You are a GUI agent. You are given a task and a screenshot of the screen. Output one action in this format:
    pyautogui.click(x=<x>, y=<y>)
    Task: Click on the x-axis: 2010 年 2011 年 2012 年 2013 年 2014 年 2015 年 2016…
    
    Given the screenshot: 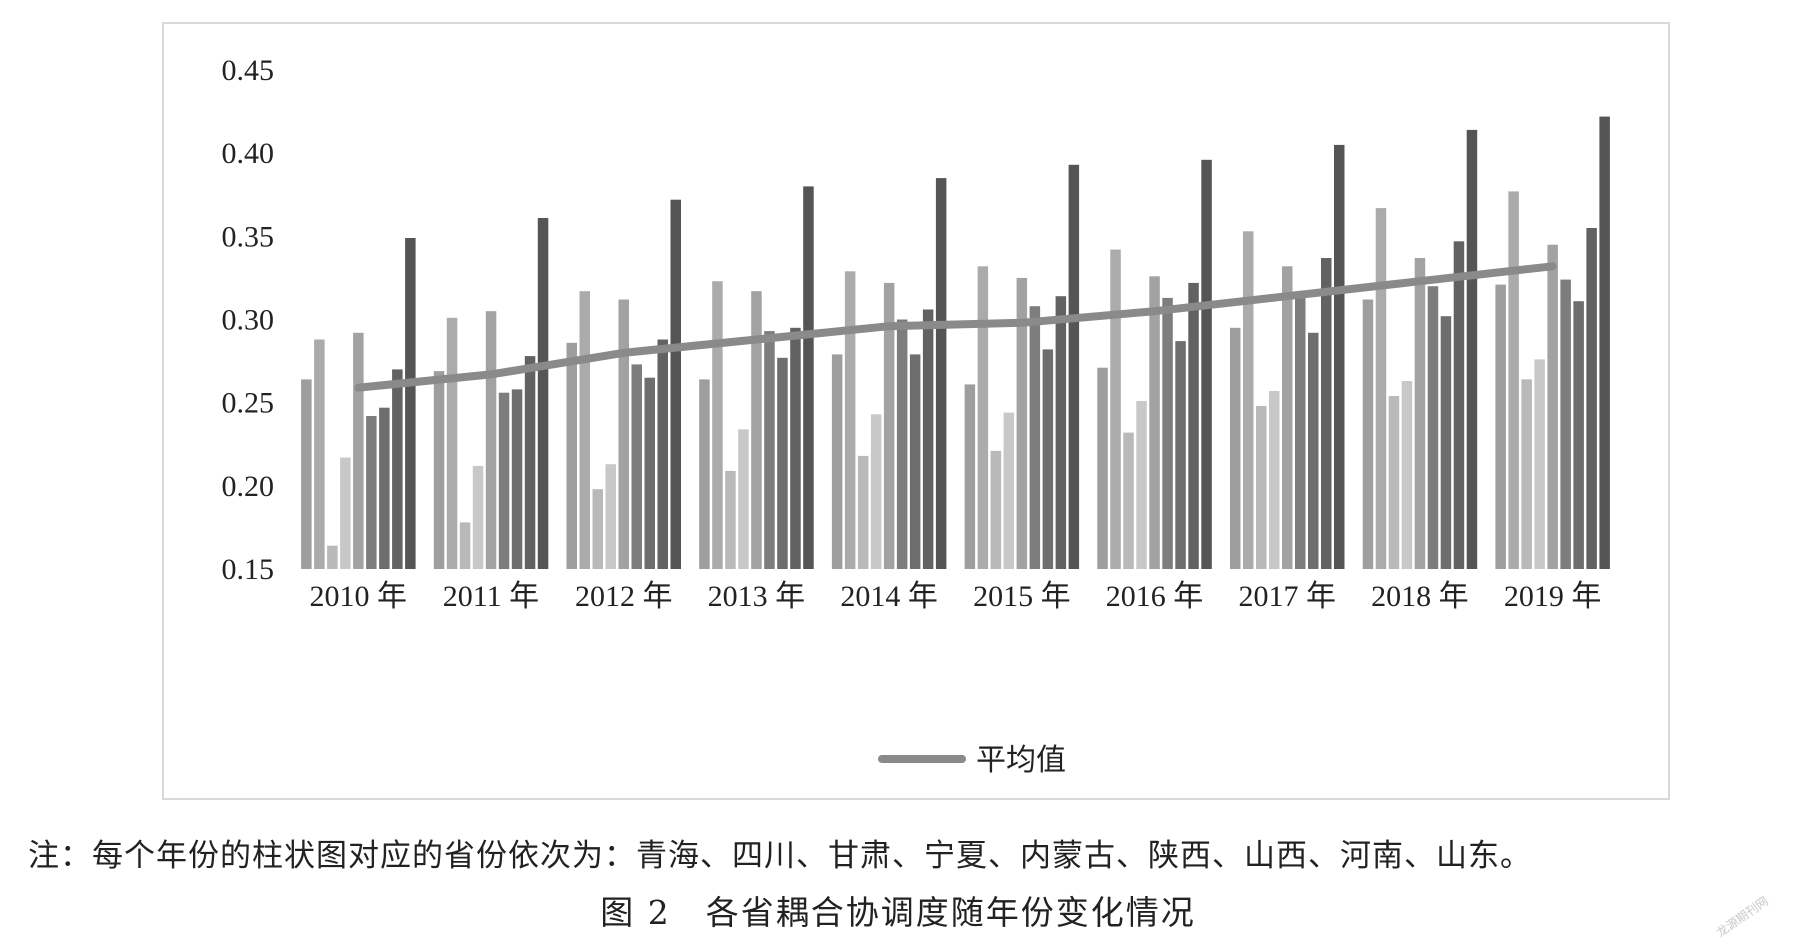 What is the action you would take?
    pyautogui.click(x=956, y=596)
    